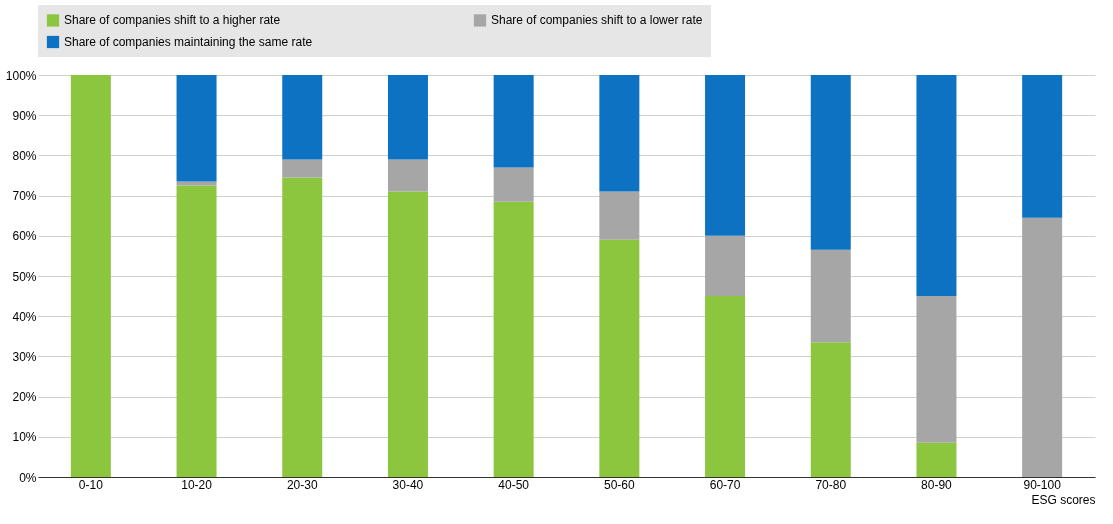  What do you see at coordinates (24, 276) in the screenshot?
I see `y-tick-label: 50%` at bounding box center [24, 276].